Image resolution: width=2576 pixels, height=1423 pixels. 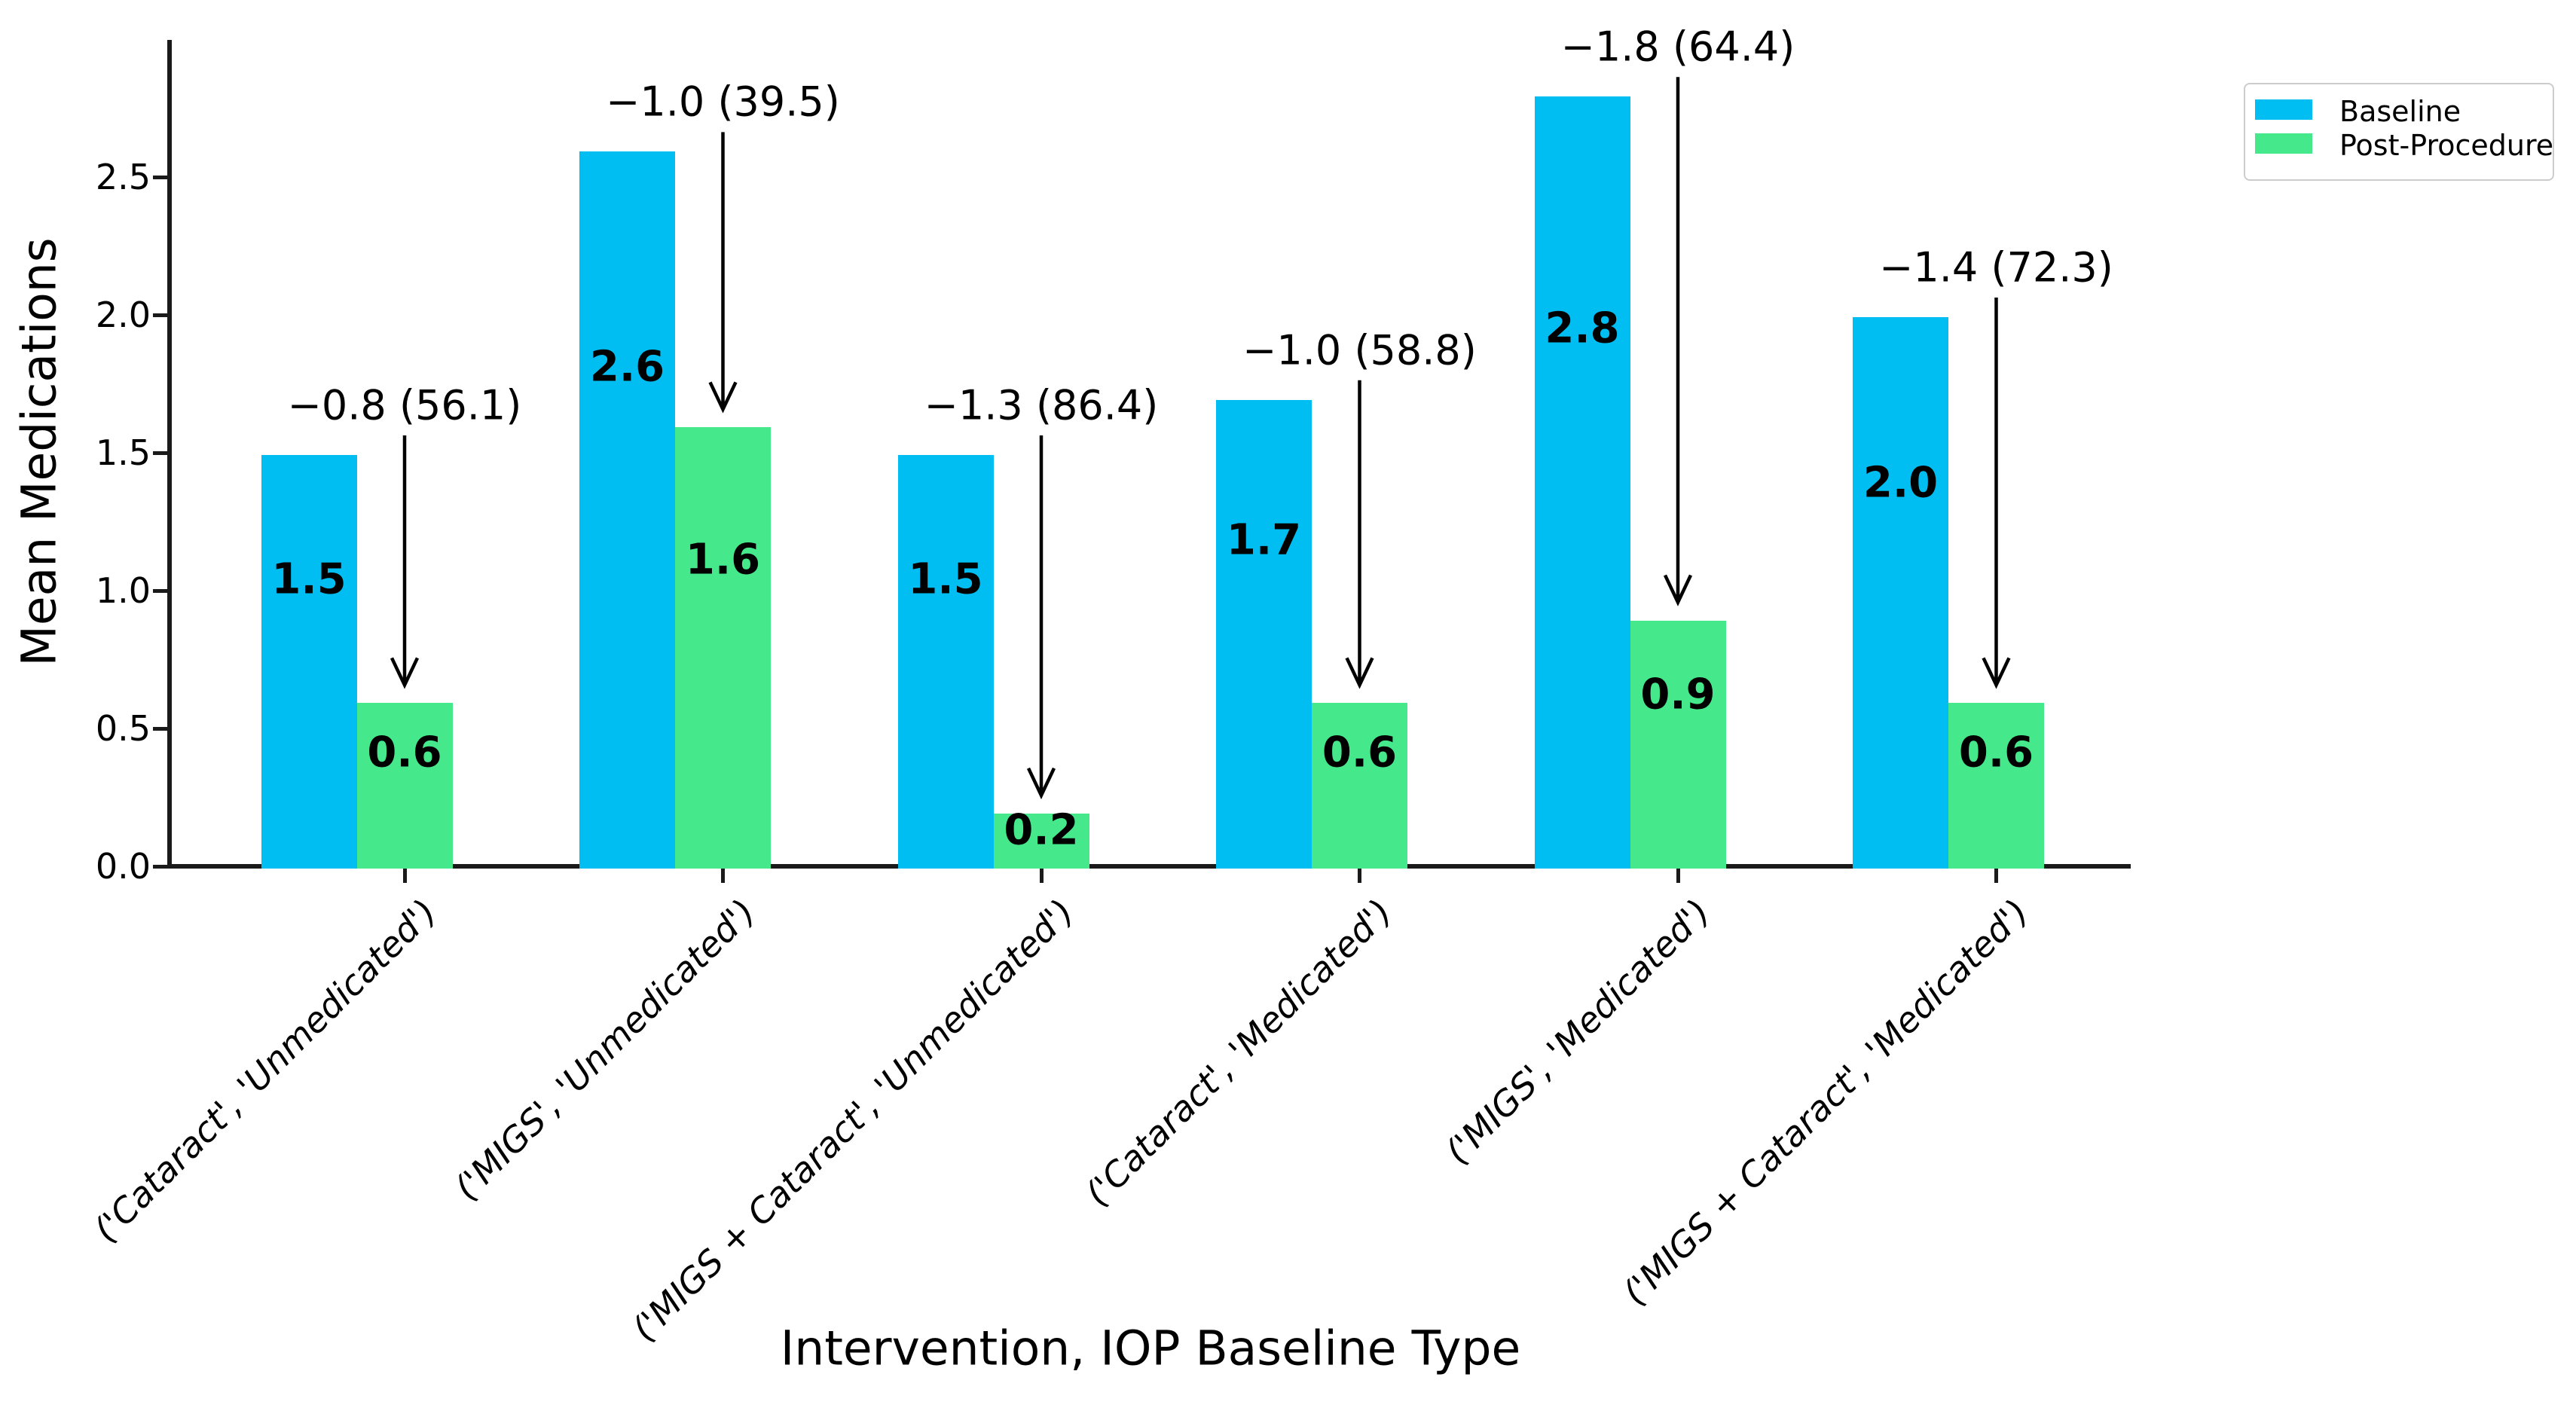 What do you see at coordinates (404, 405) in the screenshot?
I see `annotation-label: −0.8 (56.1)` at bounding box center [404, 405].